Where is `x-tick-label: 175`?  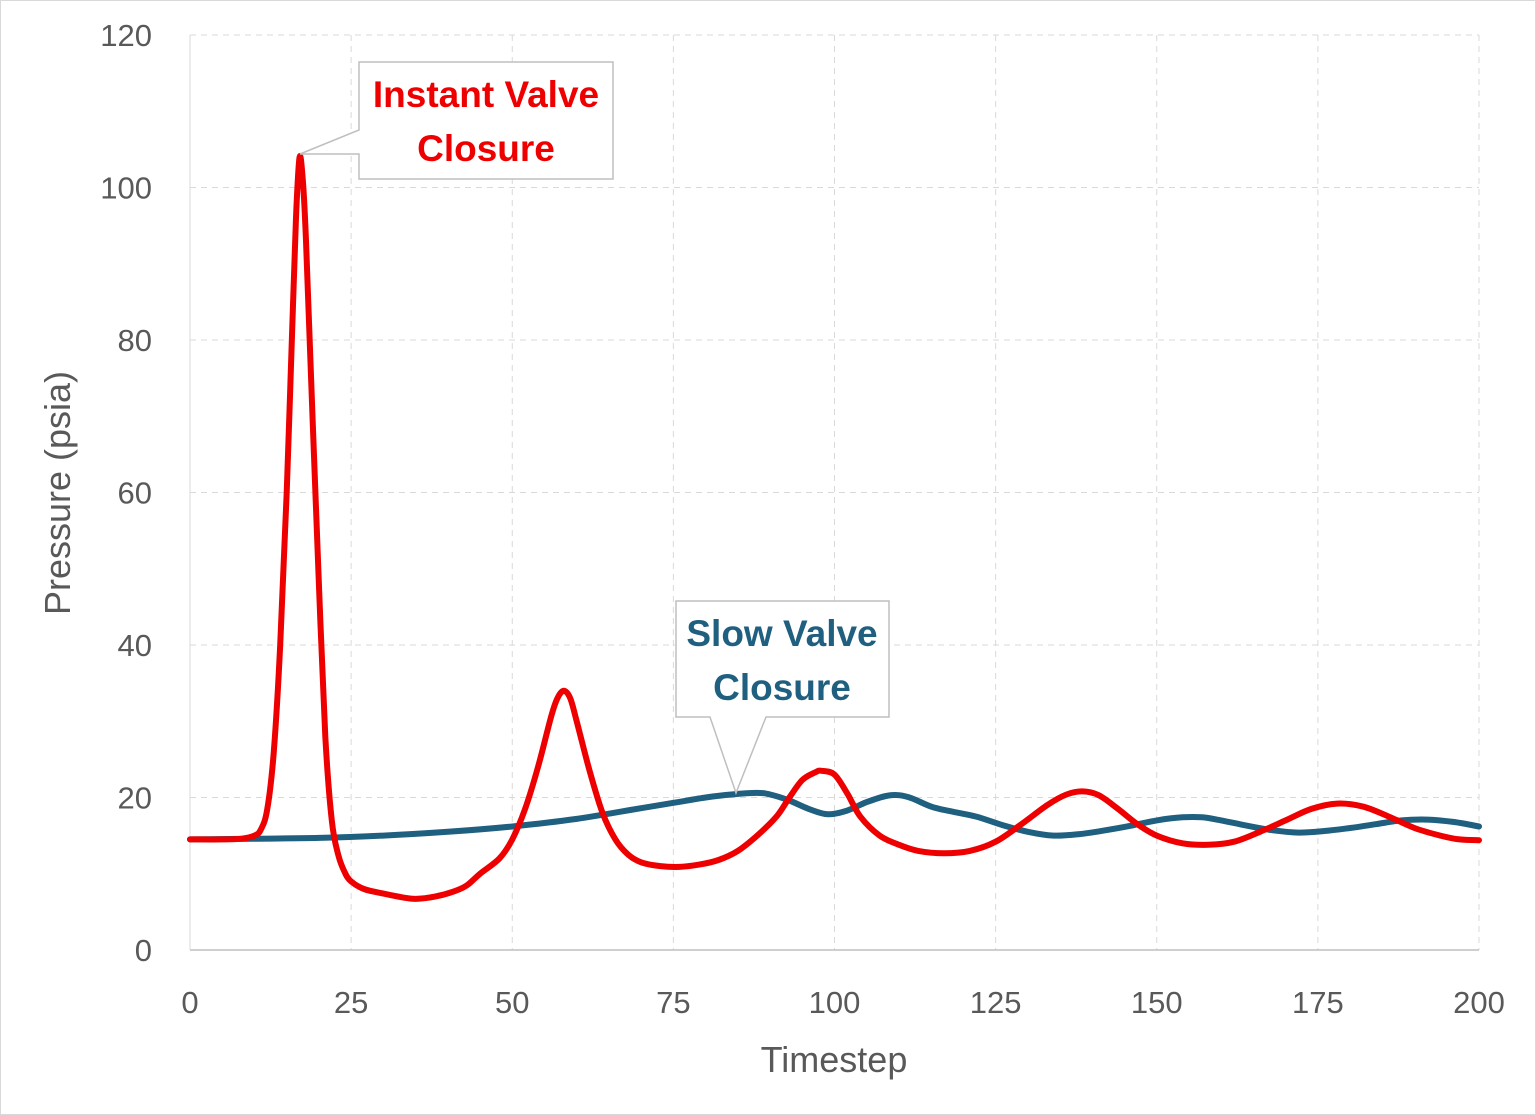 x-tick-label: 175 is located at coordinates (1318, 1002).